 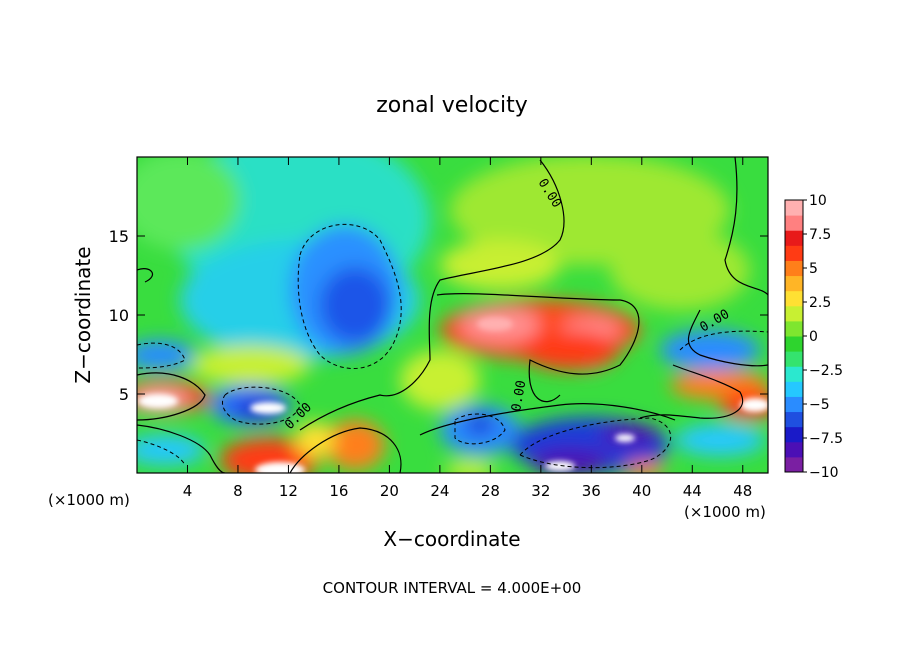 What do you see at coordinates (826, 371) in the screenshot?
I see `colorbar-tick-label: −2.5` at bounding box center [826, 371].